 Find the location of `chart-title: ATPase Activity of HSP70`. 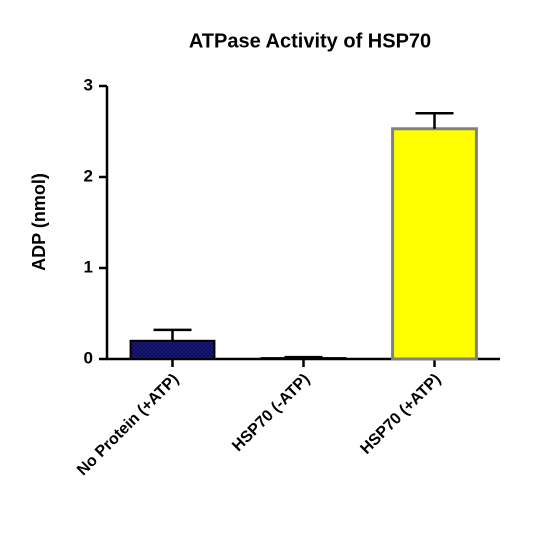

chart-title: ATPase Activity of HSP70 is located at coordinates (310, 41).